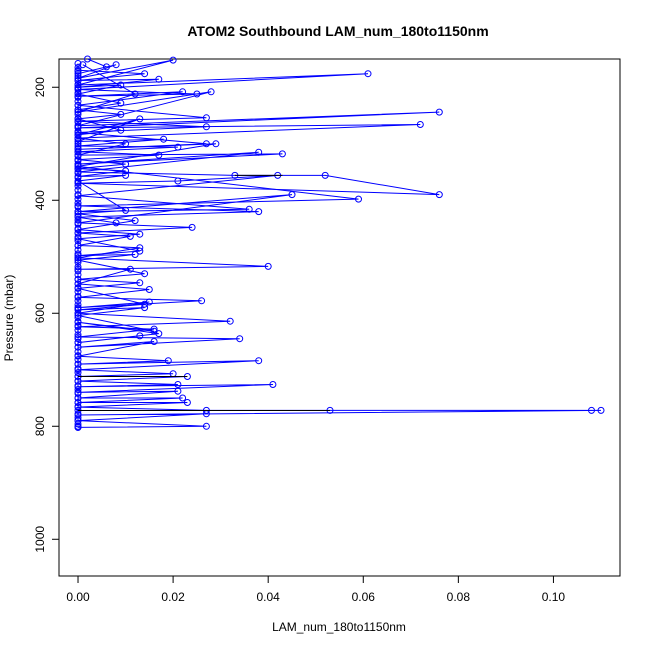 The image size is (650, 650). Describe the element at coordinates (364, 597) in the screenshot. I see `x-tick-label: 0.06` at that location.